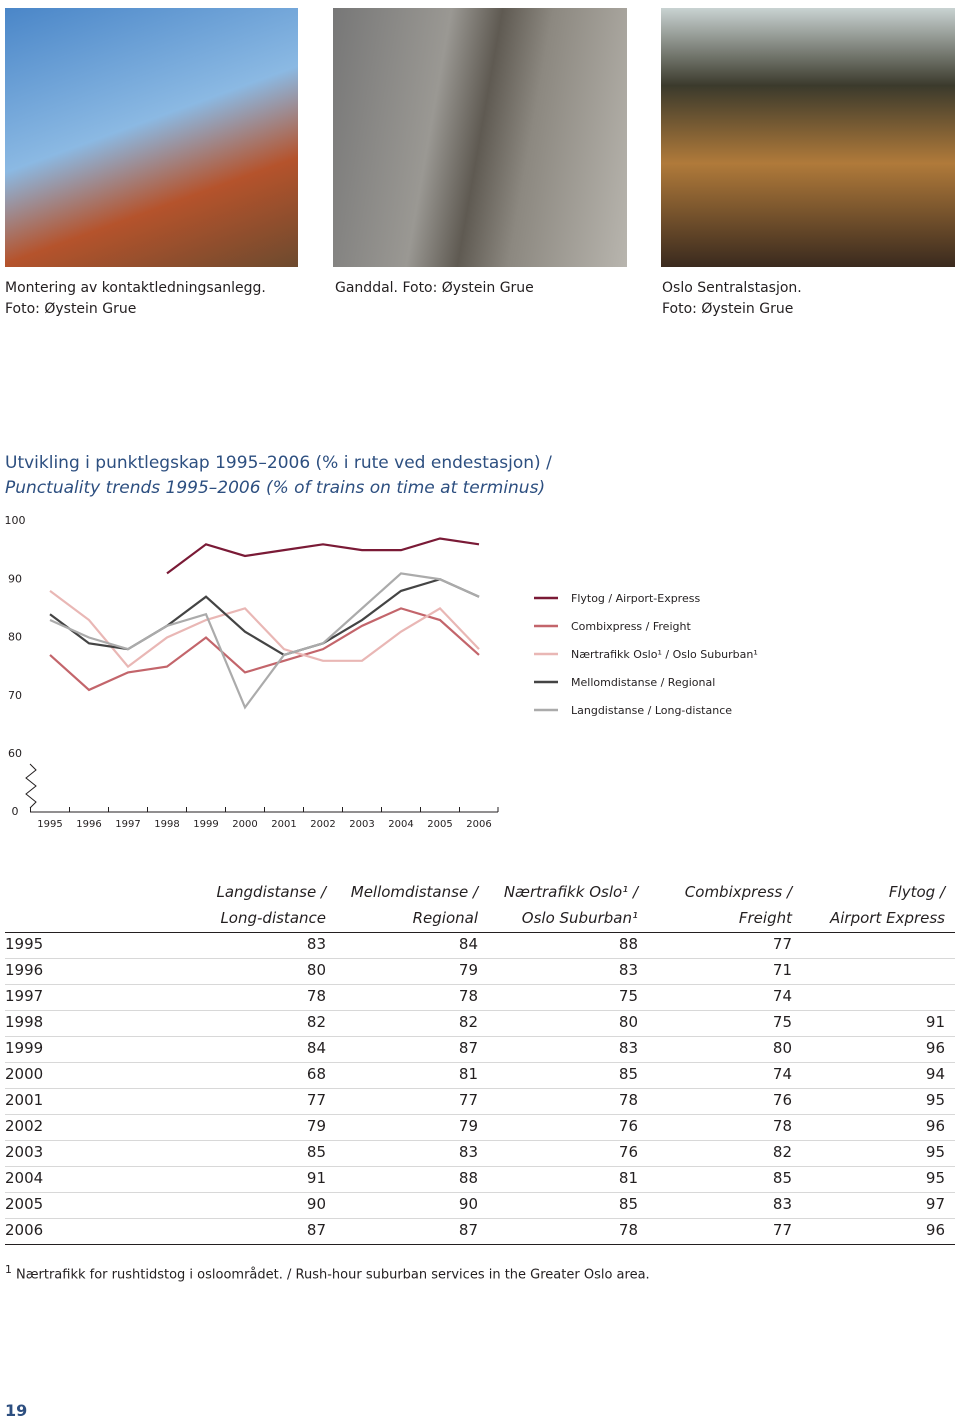 This screenshot has width=960, height=1420. What do you see at coordinates (480, 932) in the screenshot?
I see `header-rule` at bounding box center [480, 932].